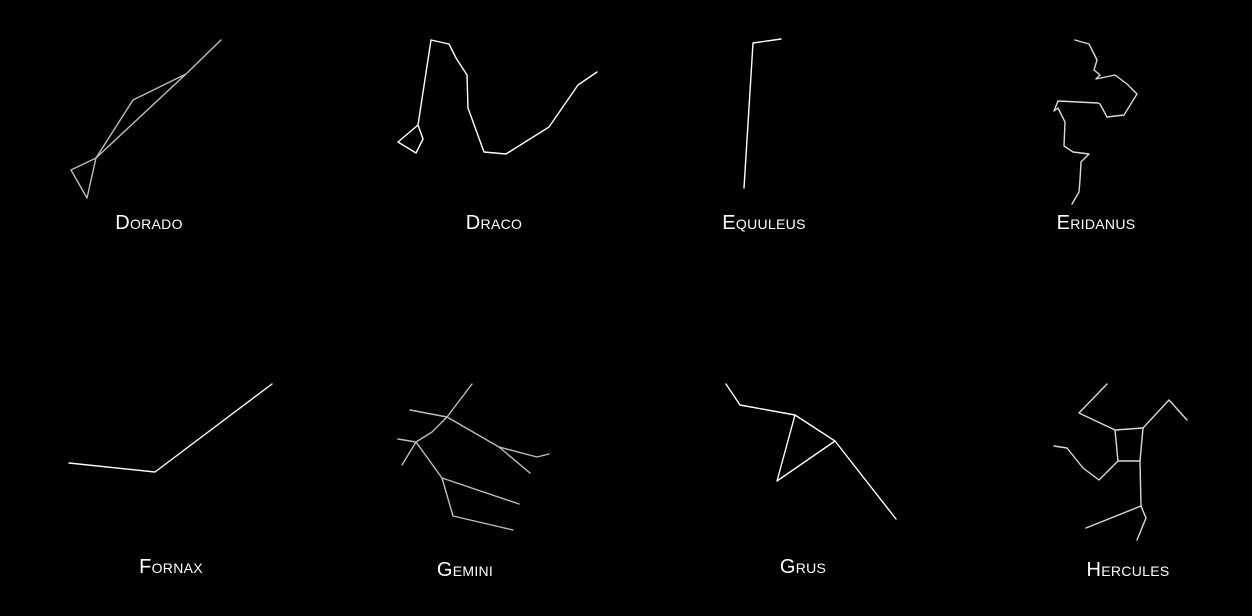 The width and height of the screenshot is (1252, 616). Describe the element at coordinates (764, 223) in the screenshot. I see `label-equuleus: Equuleus` at that location.